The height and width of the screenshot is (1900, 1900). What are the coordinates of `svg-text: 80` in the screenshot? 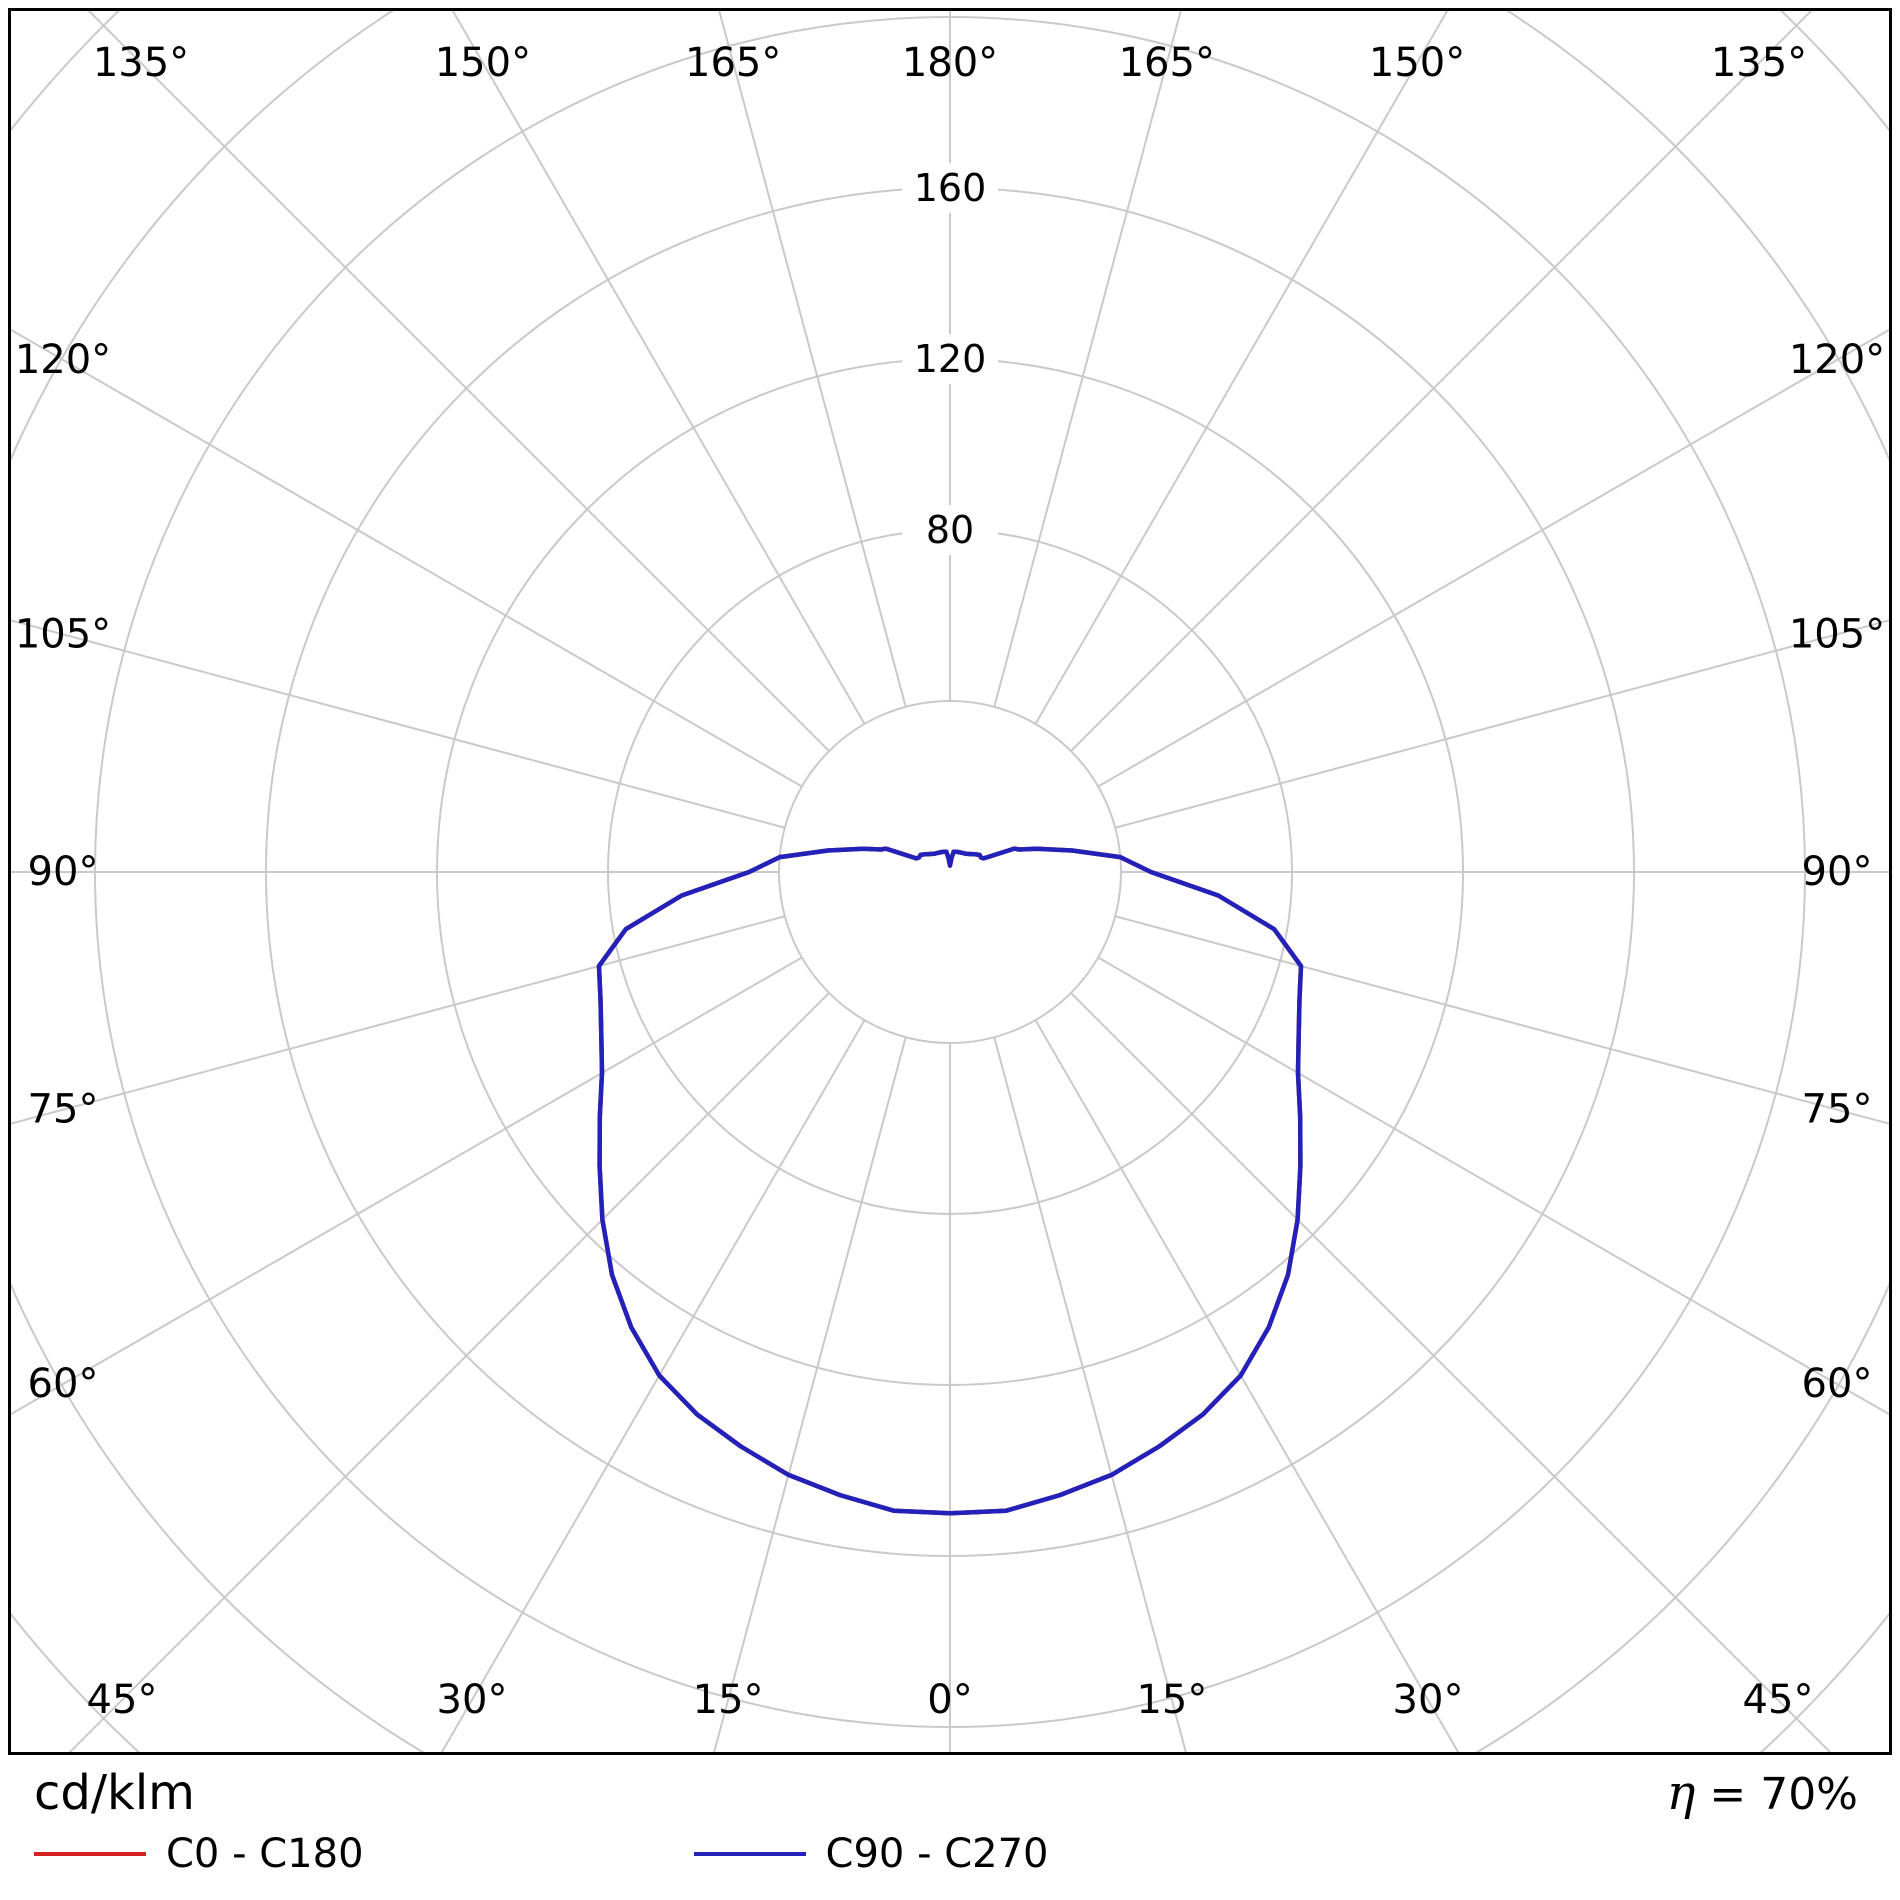 It's located at (950, 530).